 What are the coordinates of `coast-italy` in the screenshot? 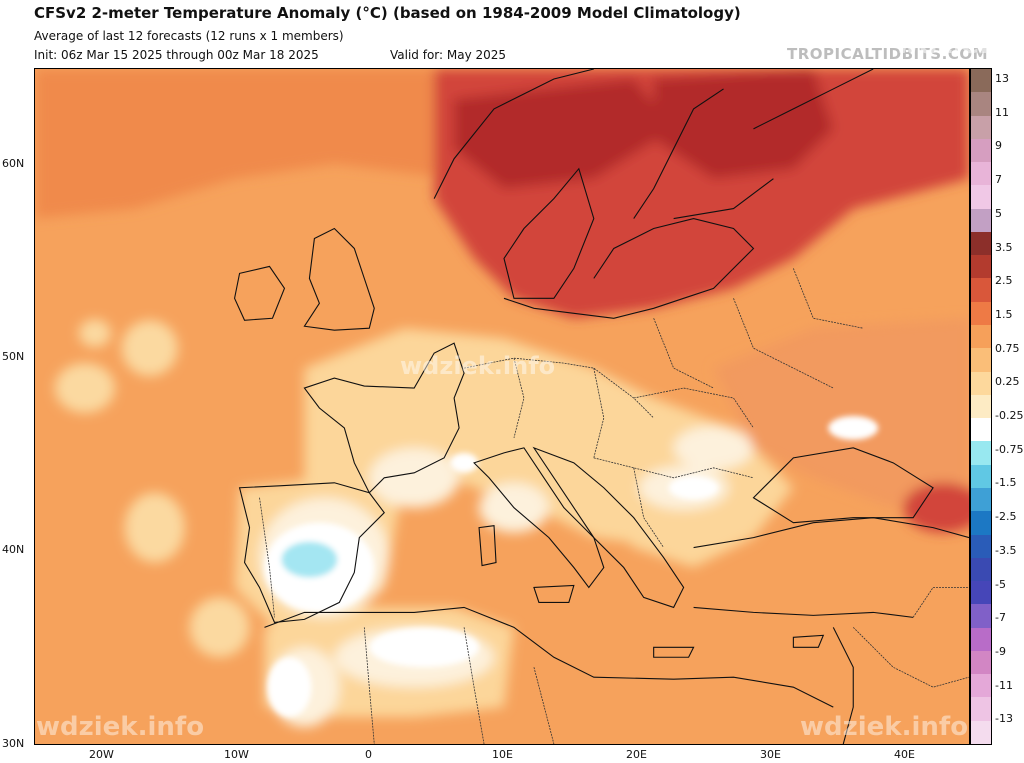 It's located at (539, 518).